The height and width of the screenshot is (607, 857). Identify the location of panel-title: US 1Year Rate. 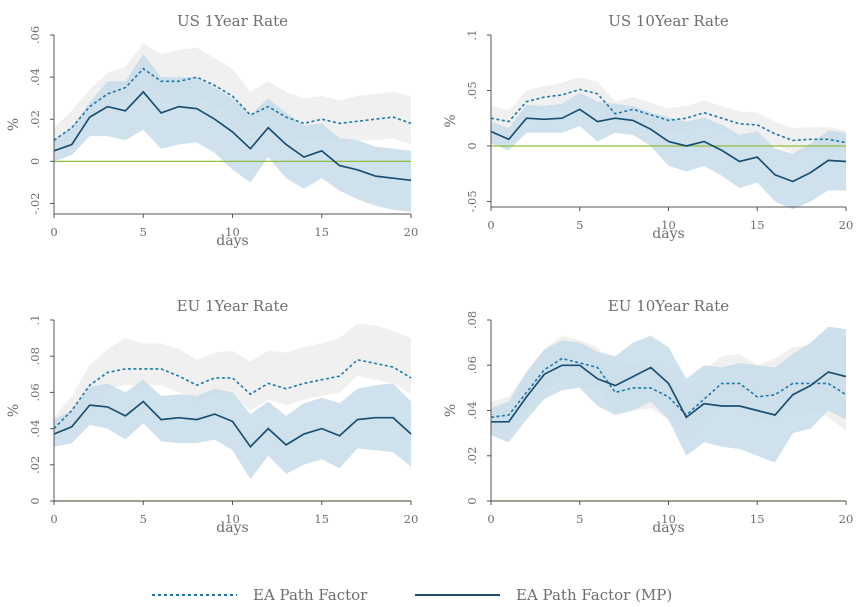
(232, 21).